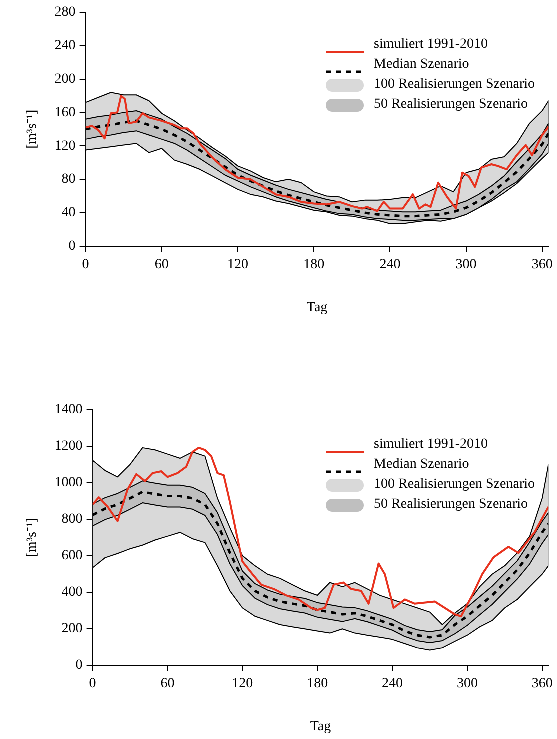 The image size is (557, 739). What do you see at coordinates (68, 410) in the screenshot?
I see `y-tick-label: 1400` at bounding box center [68, 410].